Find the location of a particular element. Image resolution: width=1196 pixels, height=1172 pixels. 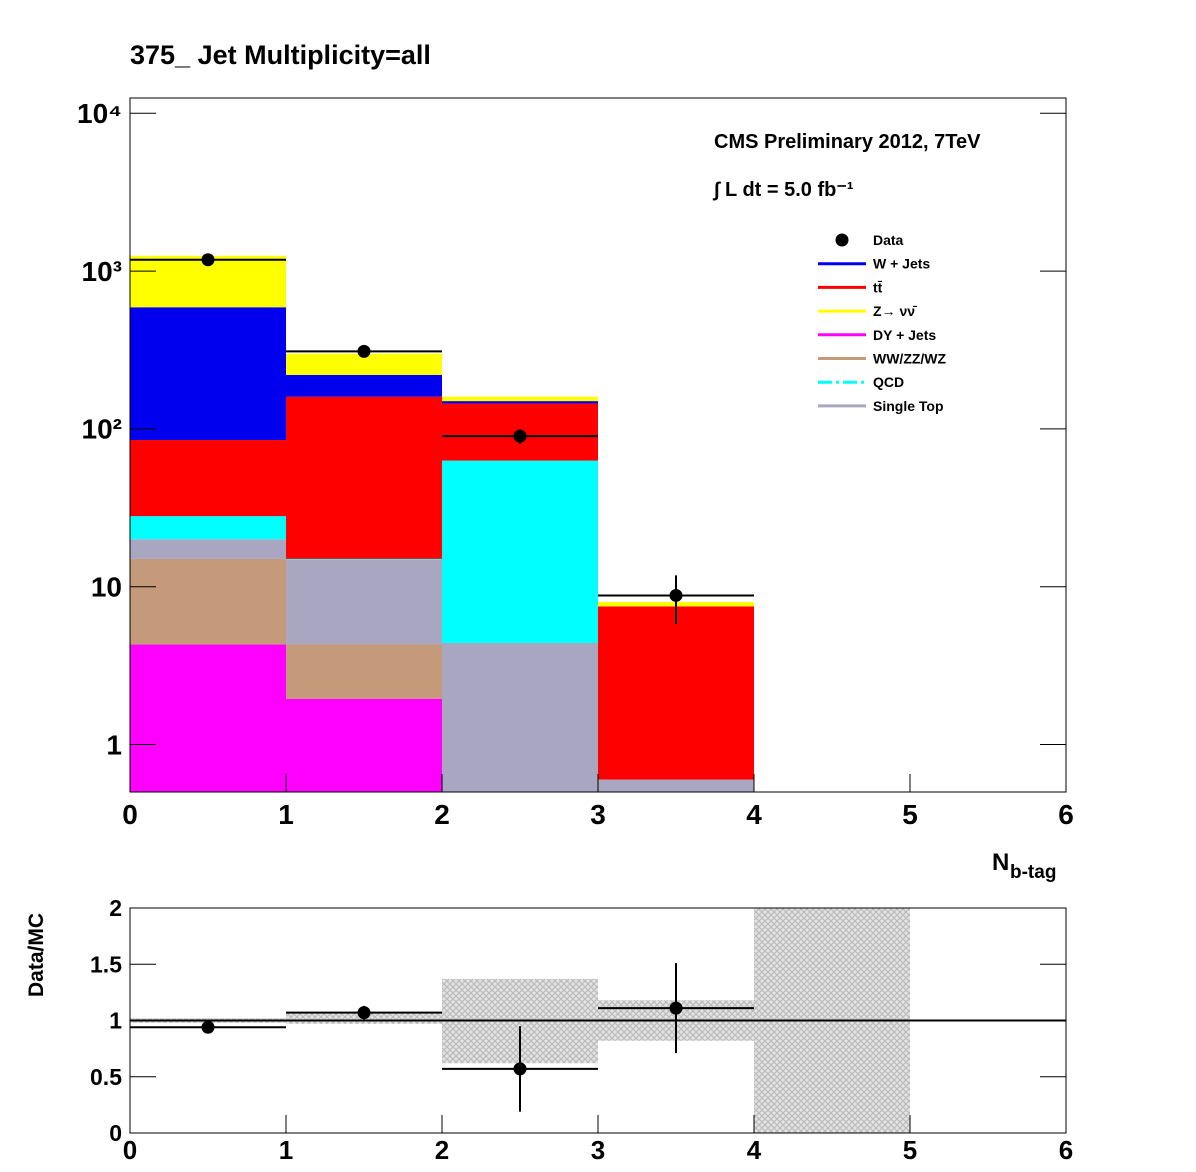

y-tick-label: 0 is located at coordinates (115, 1133).